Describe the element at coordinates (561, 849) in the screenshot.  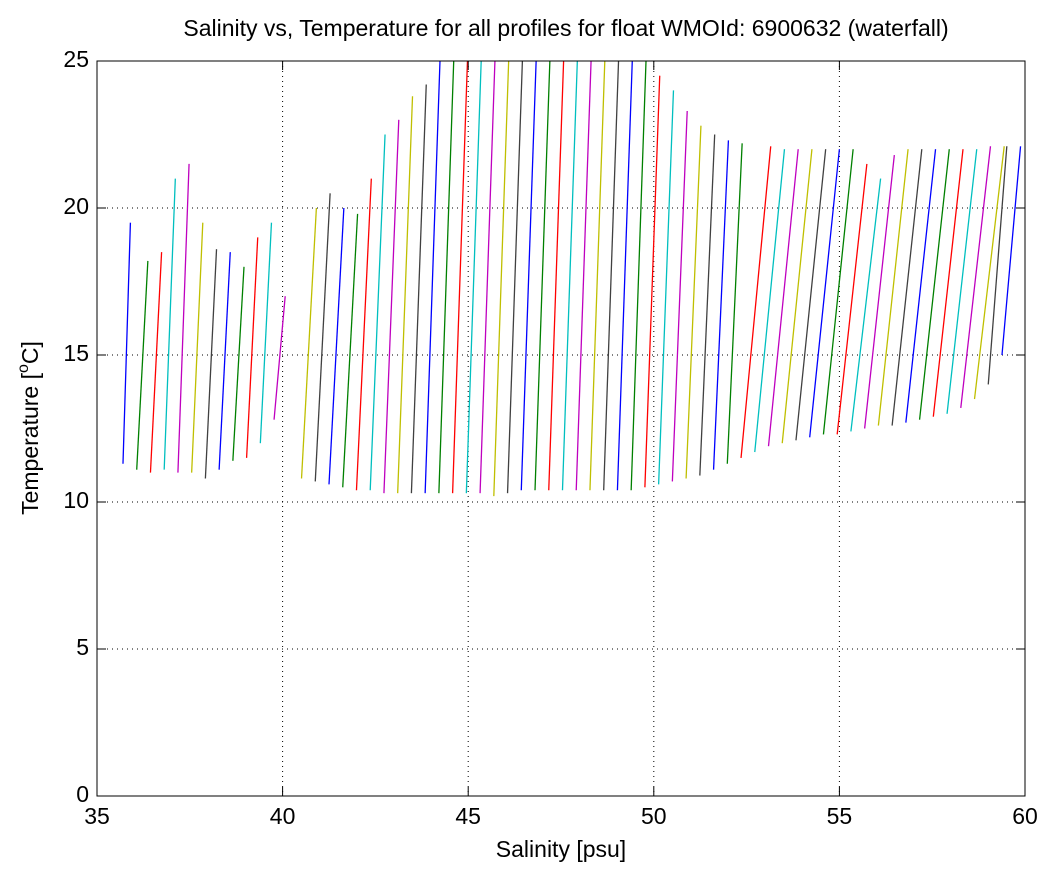
I see `x-axis-label: Salinity [psu]` at that location.